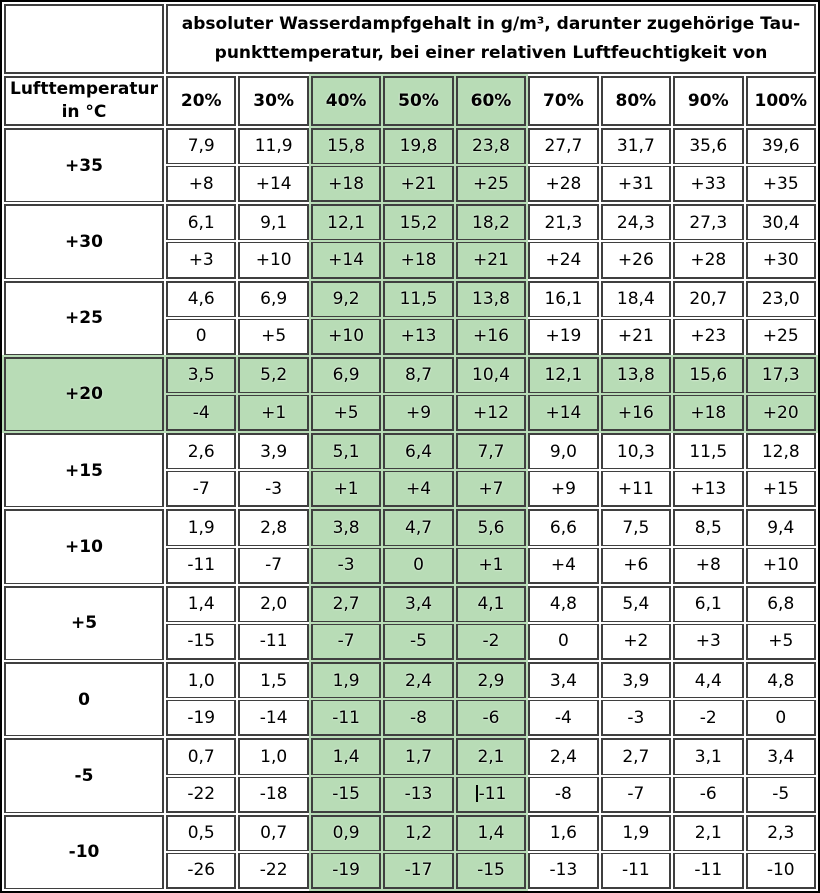  I want to click on vapor-row--10: -10 0,5 0,7 0,9 1,2 1,4 1,6 1,9 2,1 2,3, so click(410, 851).